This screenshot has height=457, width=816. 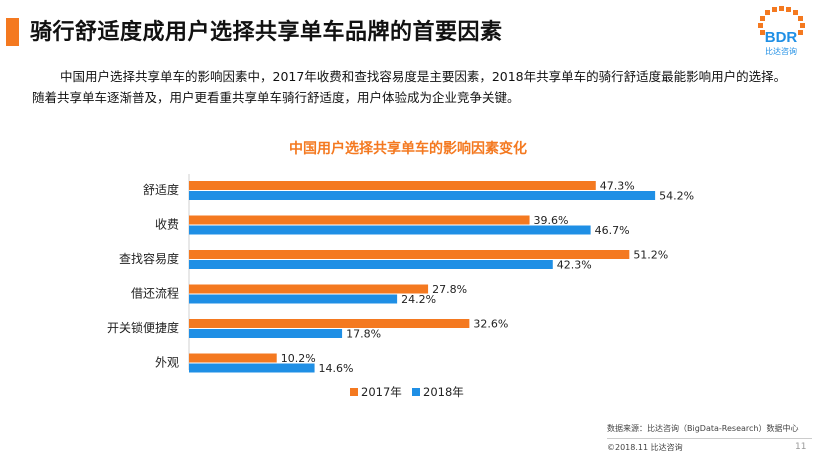 I want to click on data-label: 17.8%, so click(x=363, y=334).